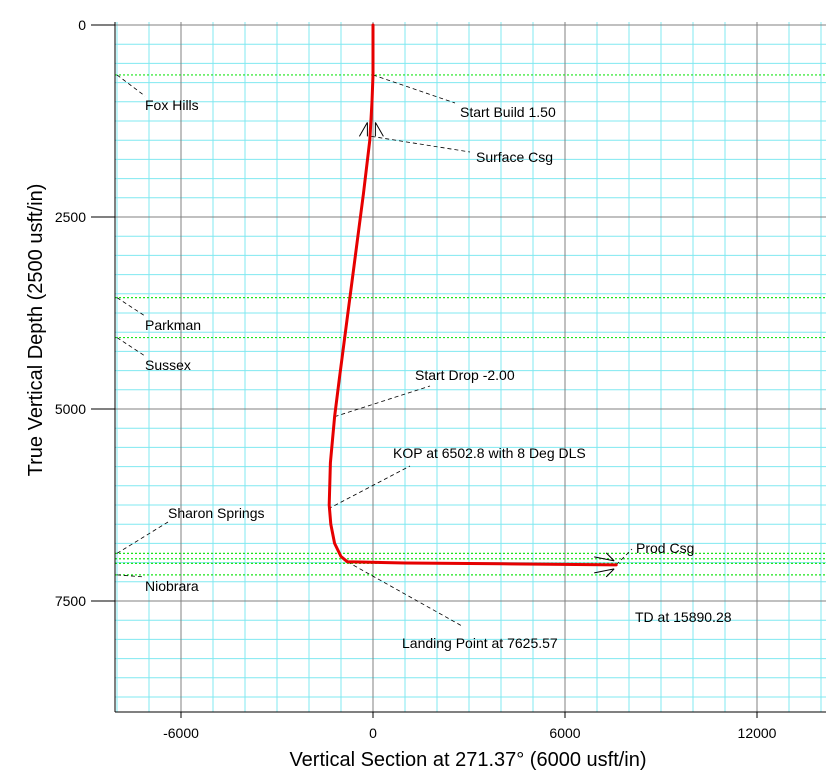  I want to click on annotation-start-build-1-50: Start Build 1.50, so click(508, 112).